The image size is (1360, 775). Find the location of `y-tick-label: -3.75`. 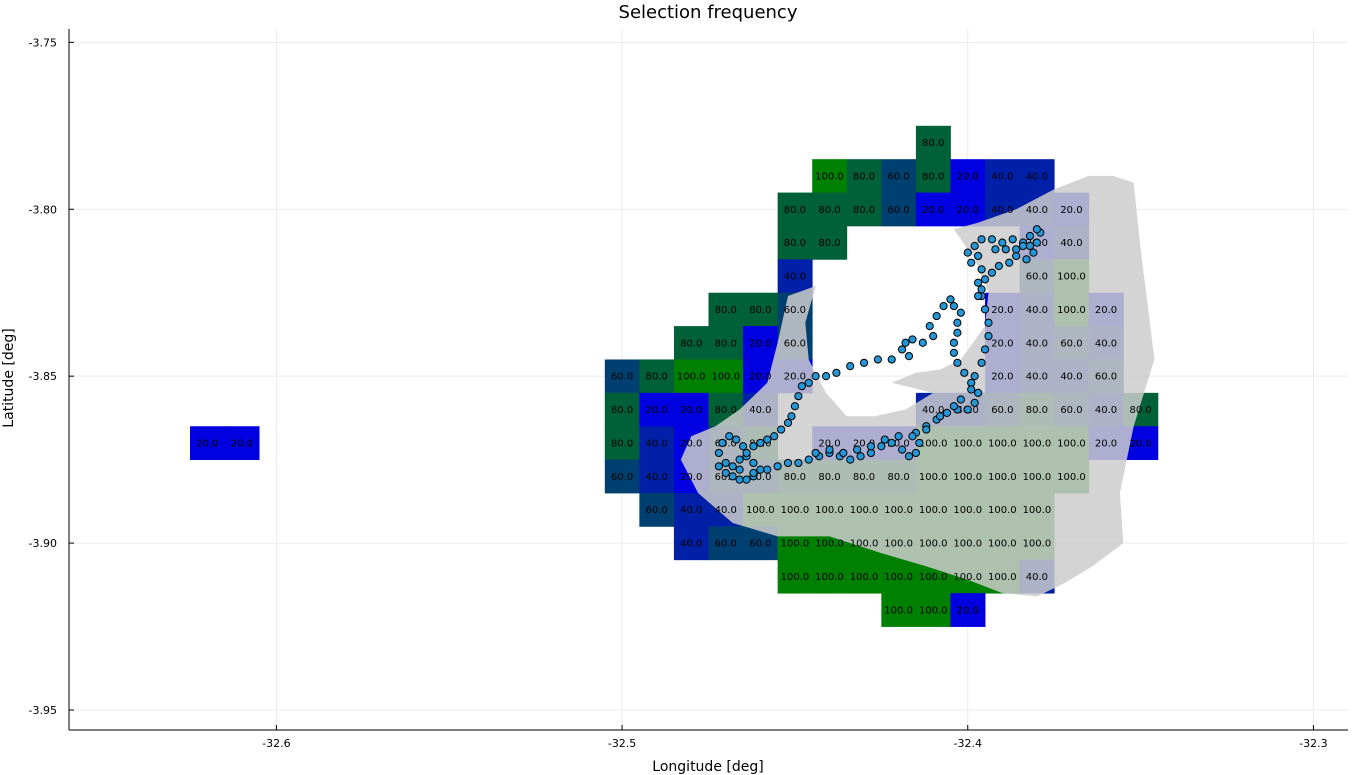

y-tick-label: -3.75 is located at coordinates (43, 42).